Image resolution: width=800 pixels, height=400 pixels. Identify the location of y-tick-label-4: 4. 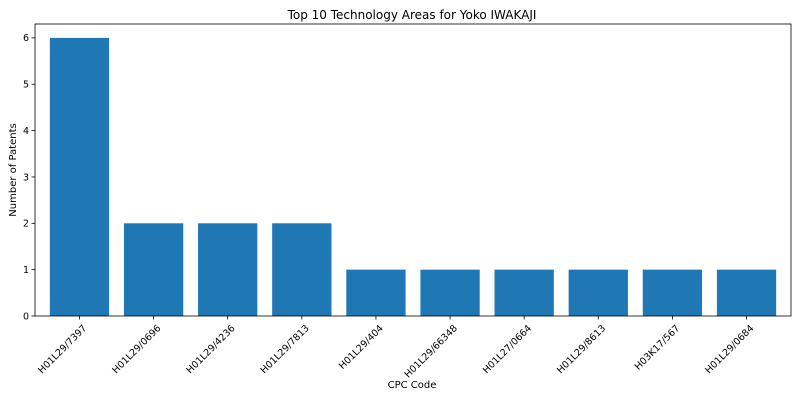
(26, 131).